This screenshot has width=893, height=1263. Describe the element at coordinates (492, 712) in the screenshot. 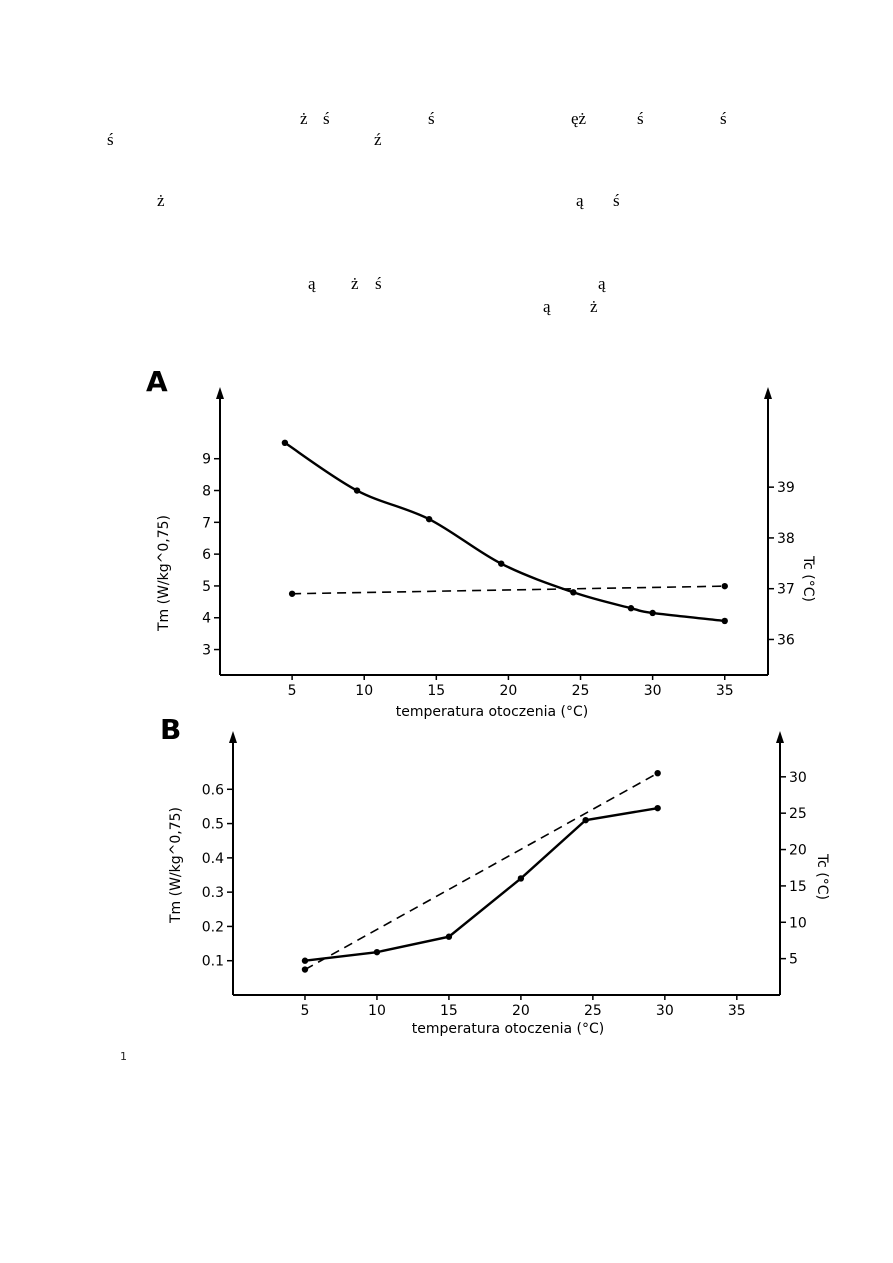

I see `x-axis-label-a: temperatura otoczenia (°C)` at that location.